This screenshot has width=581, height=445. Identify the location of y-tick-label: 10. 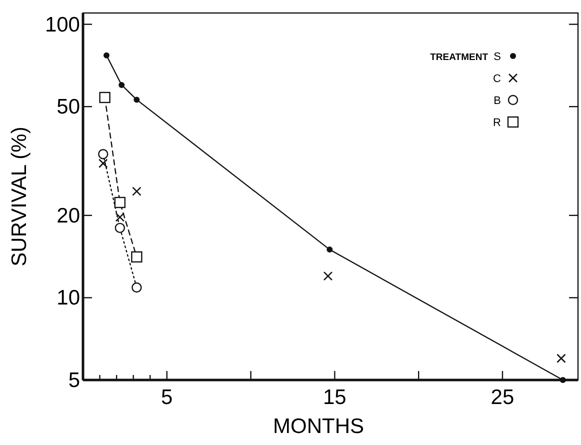
(68, 298).